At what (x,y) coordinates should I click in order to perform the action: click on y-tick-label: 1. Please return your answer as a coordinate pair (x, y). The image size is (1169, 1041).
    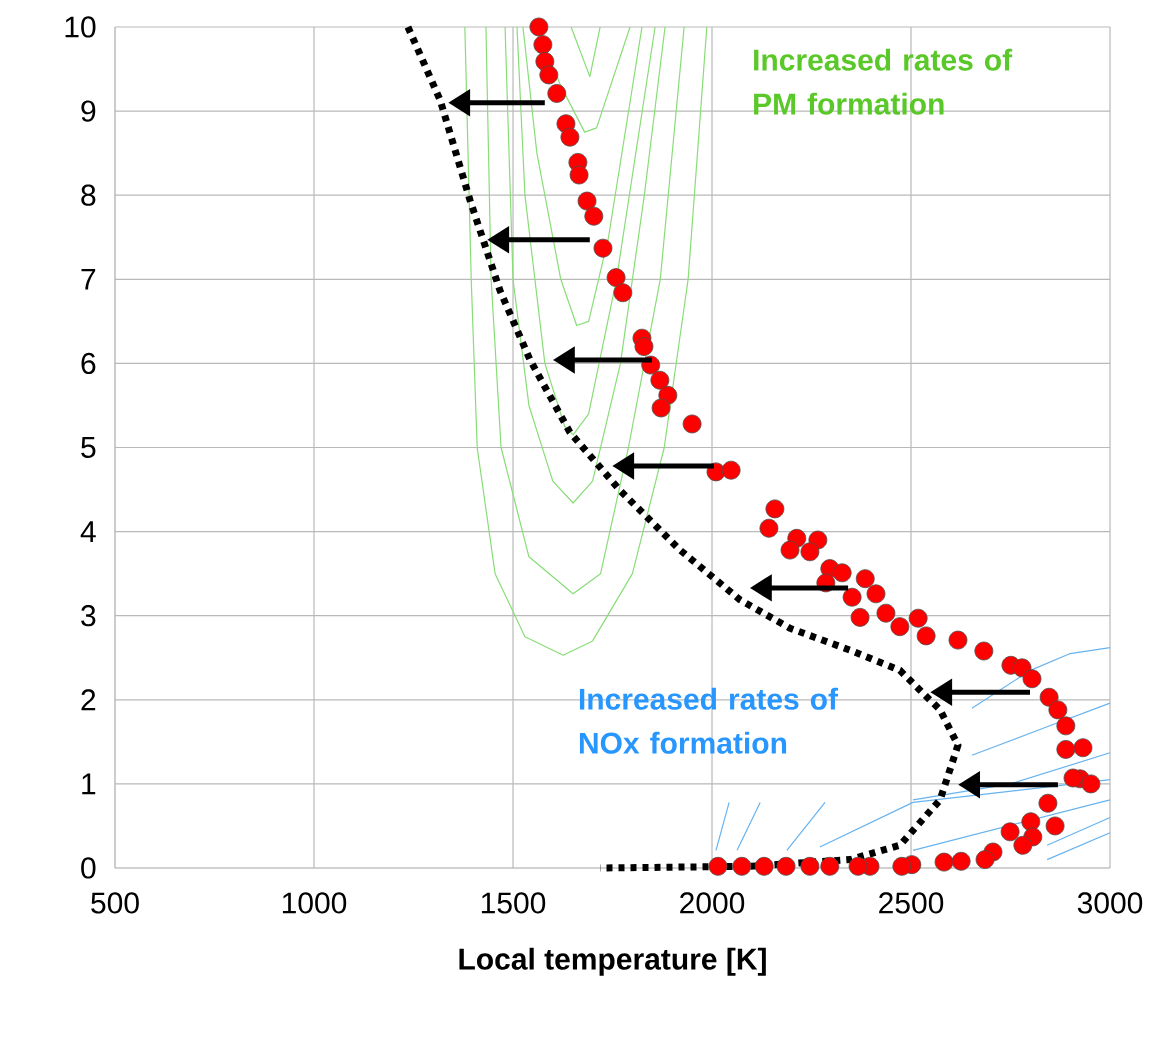
    Looking at the image, I should click on (89, 784).